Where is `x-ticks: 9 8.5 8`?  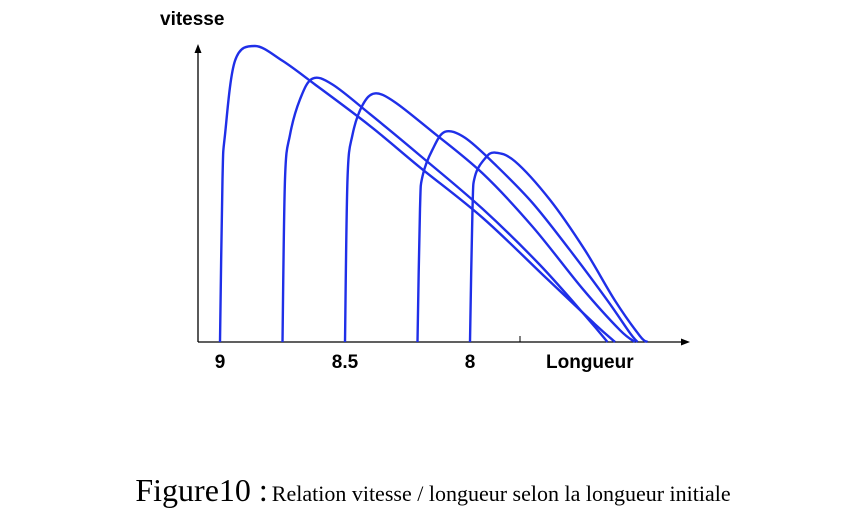 x-ticks: 9 8.5 8 is located at coordinates (368, 354).